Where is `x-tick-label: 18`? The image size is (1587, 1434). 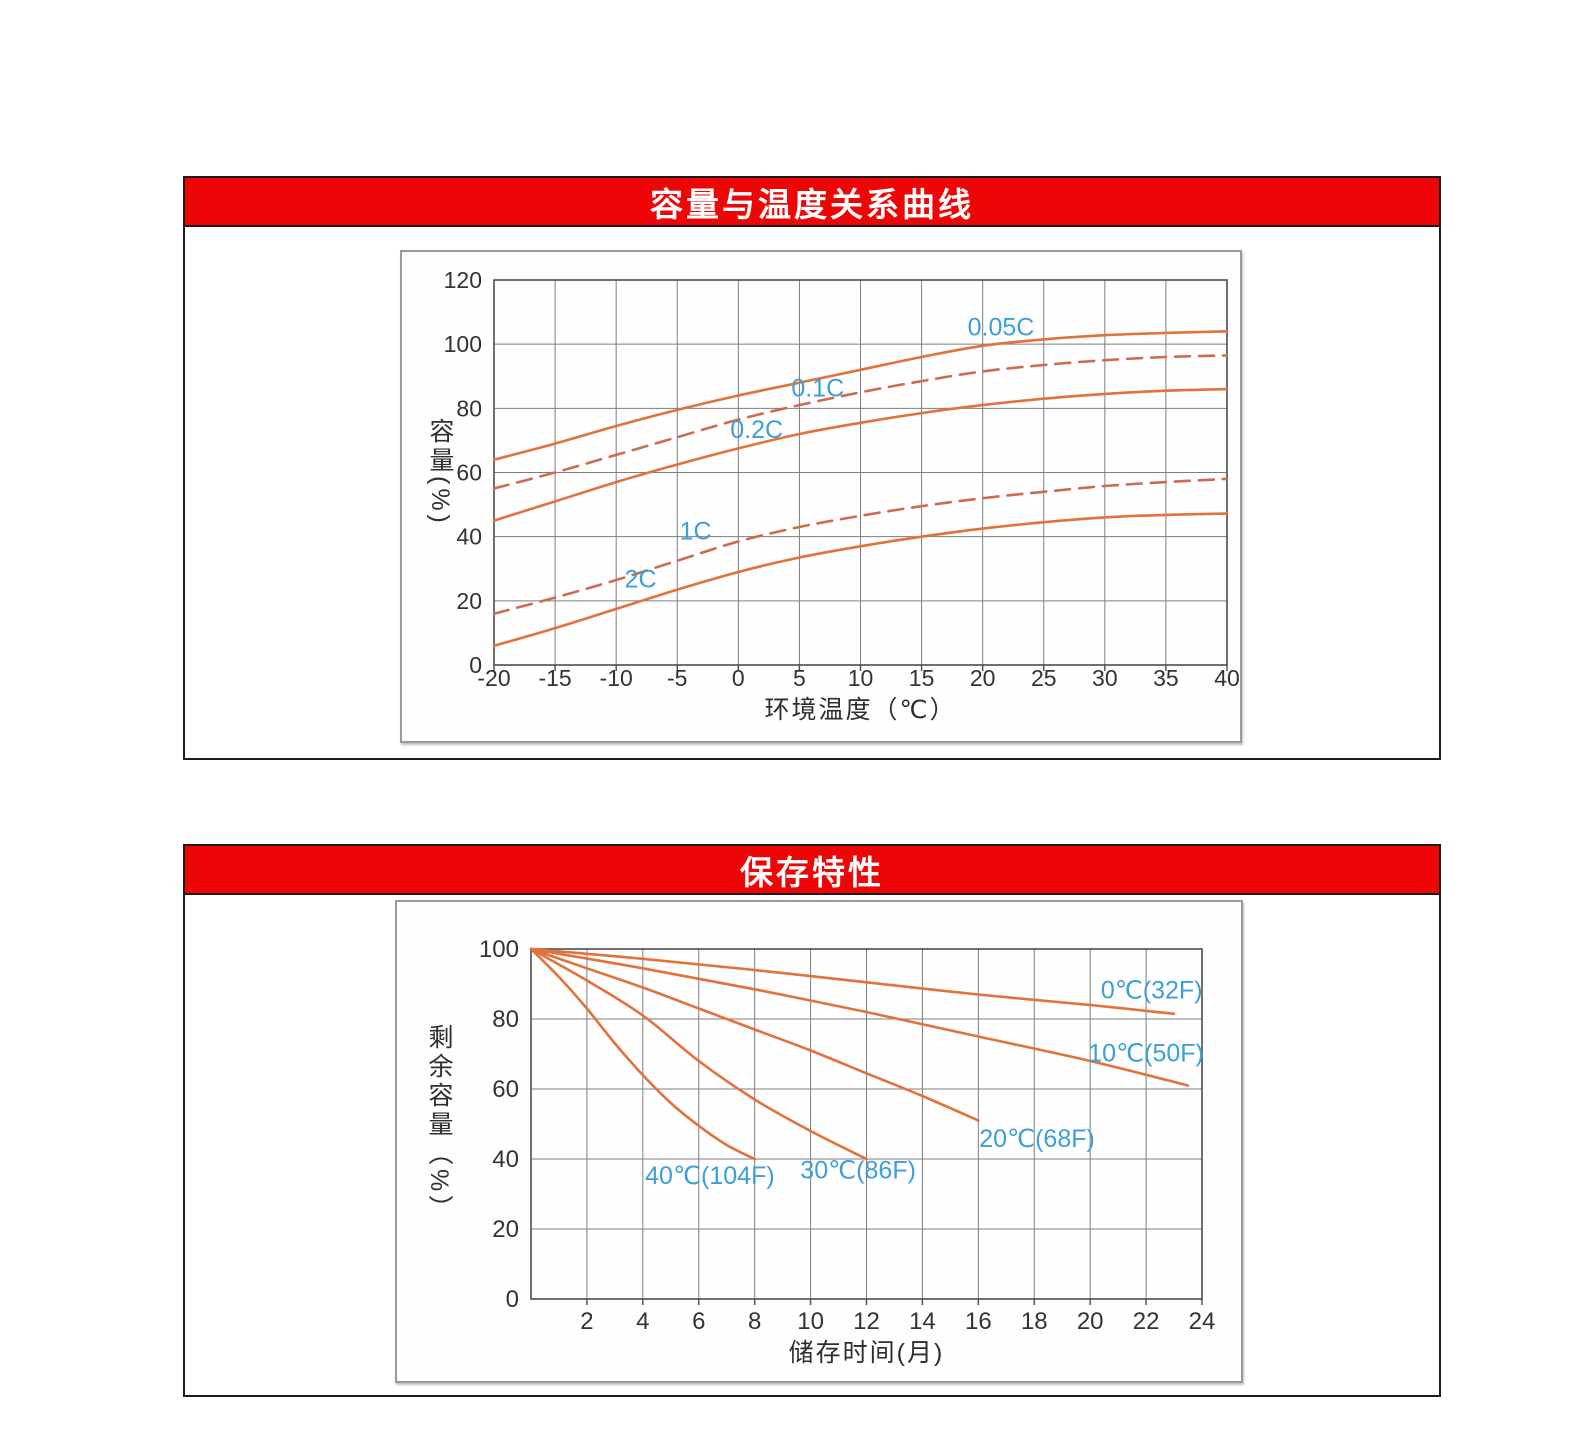
x-tick-label: 18 is located at coordinates (1034, 1321).